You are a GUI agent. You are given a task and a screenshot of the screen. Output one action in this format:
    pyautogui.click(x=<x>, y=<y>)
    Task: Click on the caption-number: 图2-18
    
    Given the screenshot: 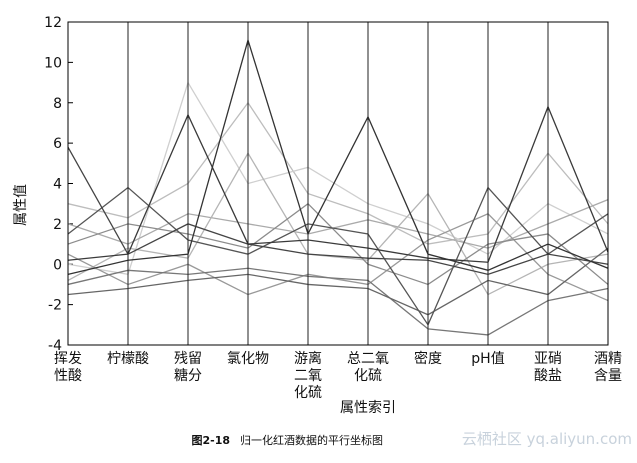 What is the action you would take?
    pyautogui.click(x=210, y=440)
    